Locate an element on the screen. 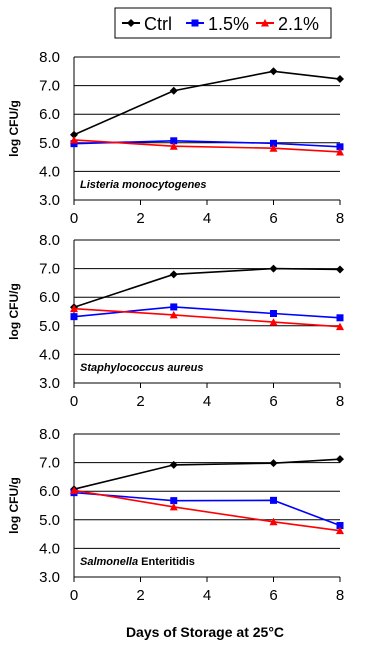  panel-annotation: Staphylococcus aureus is located at coordinates (142, 368).